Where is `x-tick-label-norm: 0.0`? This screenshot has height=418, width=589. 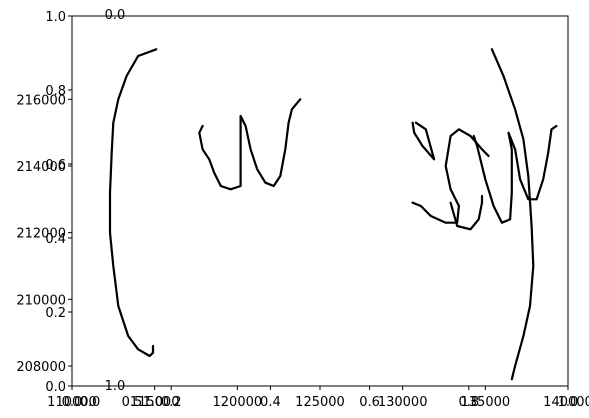 x-tick-label-norm: 0.0 is located at coordinates (72, 402).